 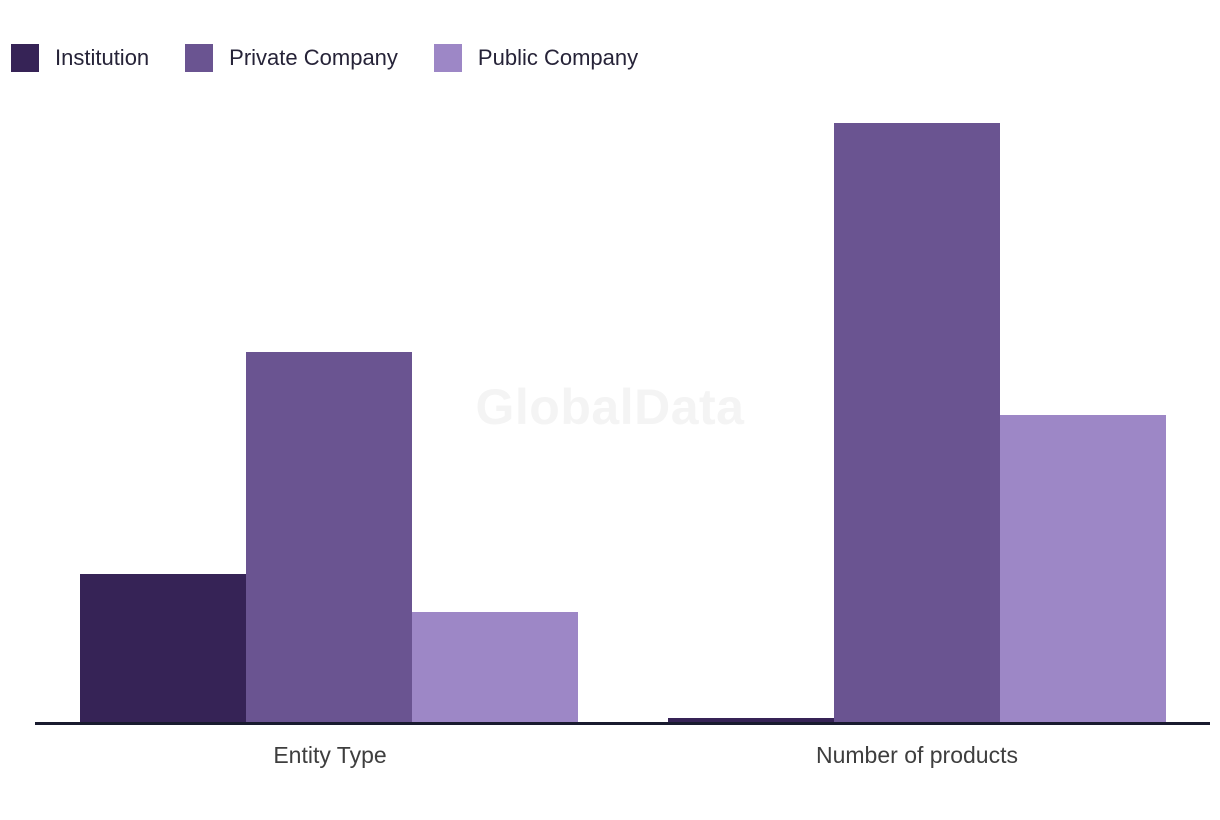 What do you see at coordinates (25, 58) in the screenshot?
I see `legend-swatch-institution` at bounding box center [25, 58].